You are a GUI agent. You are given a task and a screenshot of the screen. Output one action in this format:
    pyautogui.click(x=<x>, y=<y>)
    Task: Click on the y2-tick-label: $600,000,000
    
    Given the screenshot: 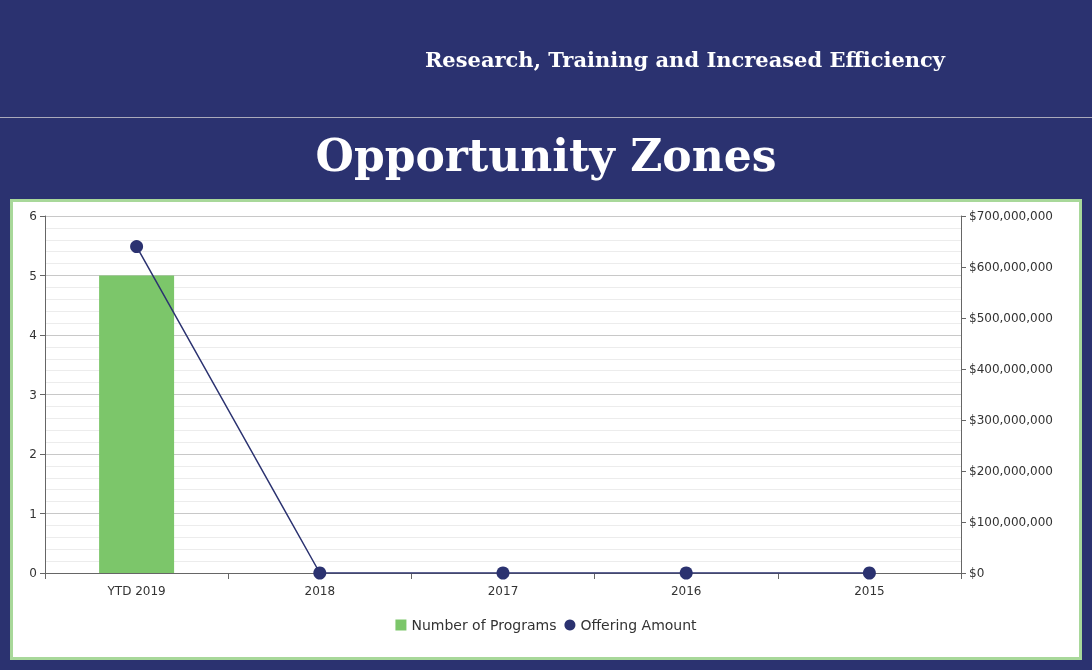 What is the action you would take?
    pyautogui.click(x=1011, y=267)
    